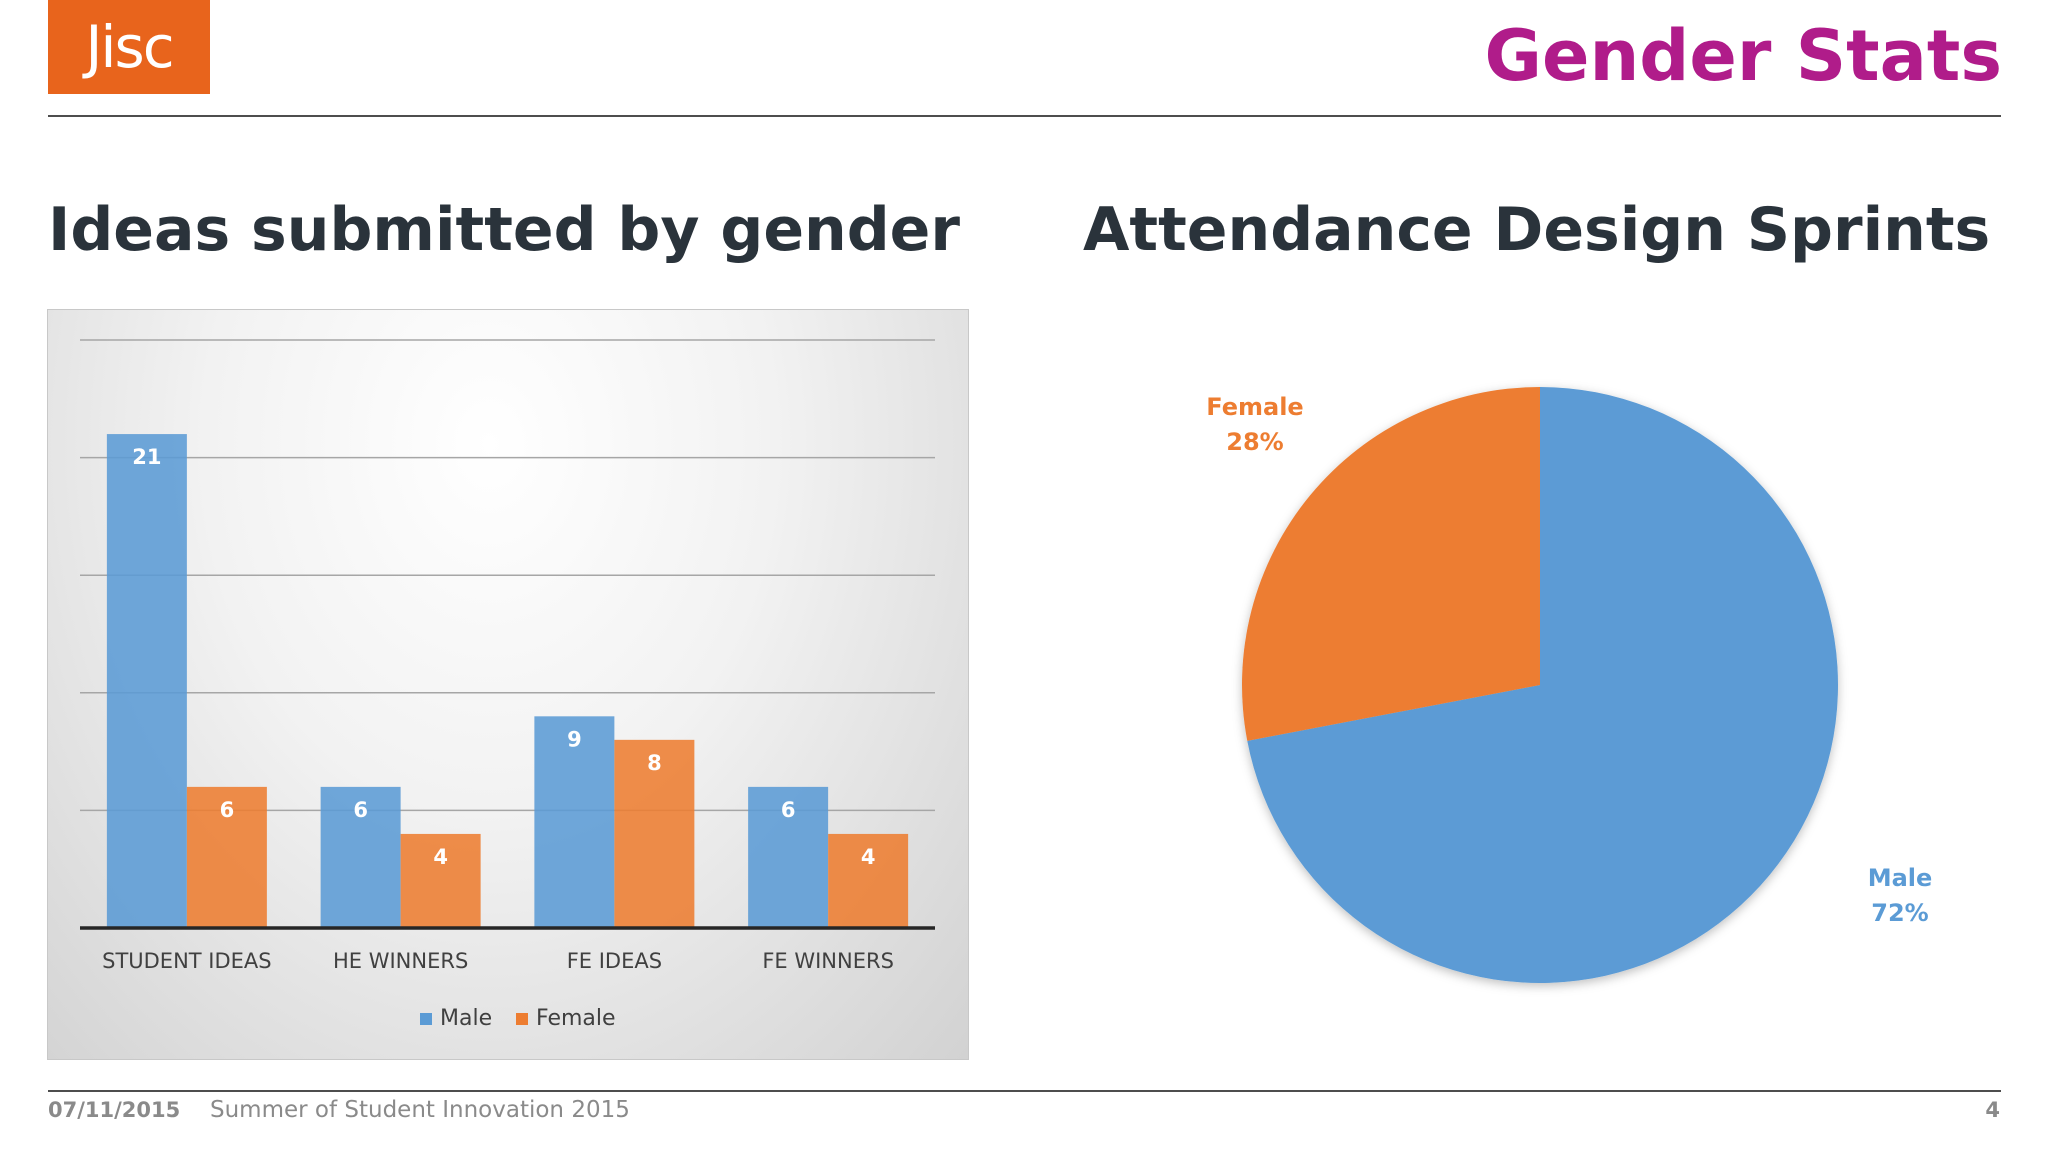 Image resolution: width=2048 pixels, height=1152 pixels. I want to click on pie-label-name-male: Male, so click(1900, 878).